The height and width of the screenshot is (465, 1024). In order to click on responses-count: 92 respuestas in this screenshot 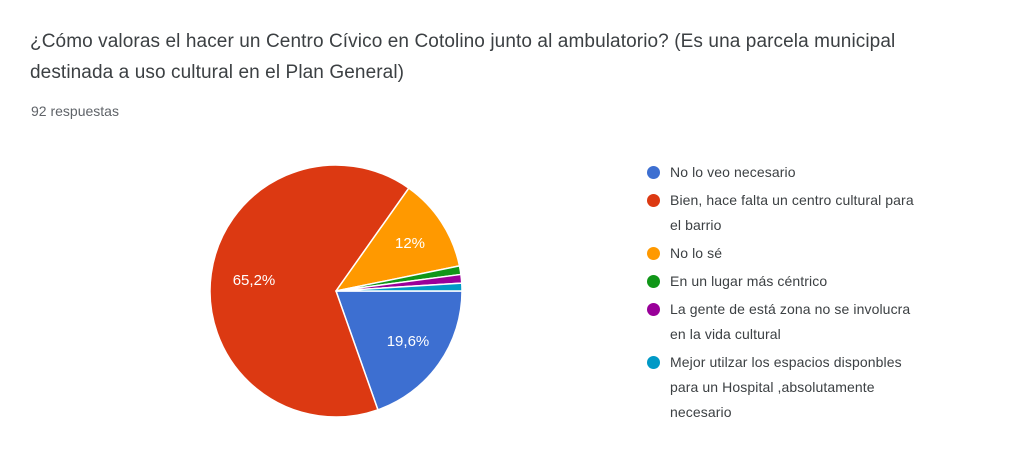, I will do `click(75, 111)`.